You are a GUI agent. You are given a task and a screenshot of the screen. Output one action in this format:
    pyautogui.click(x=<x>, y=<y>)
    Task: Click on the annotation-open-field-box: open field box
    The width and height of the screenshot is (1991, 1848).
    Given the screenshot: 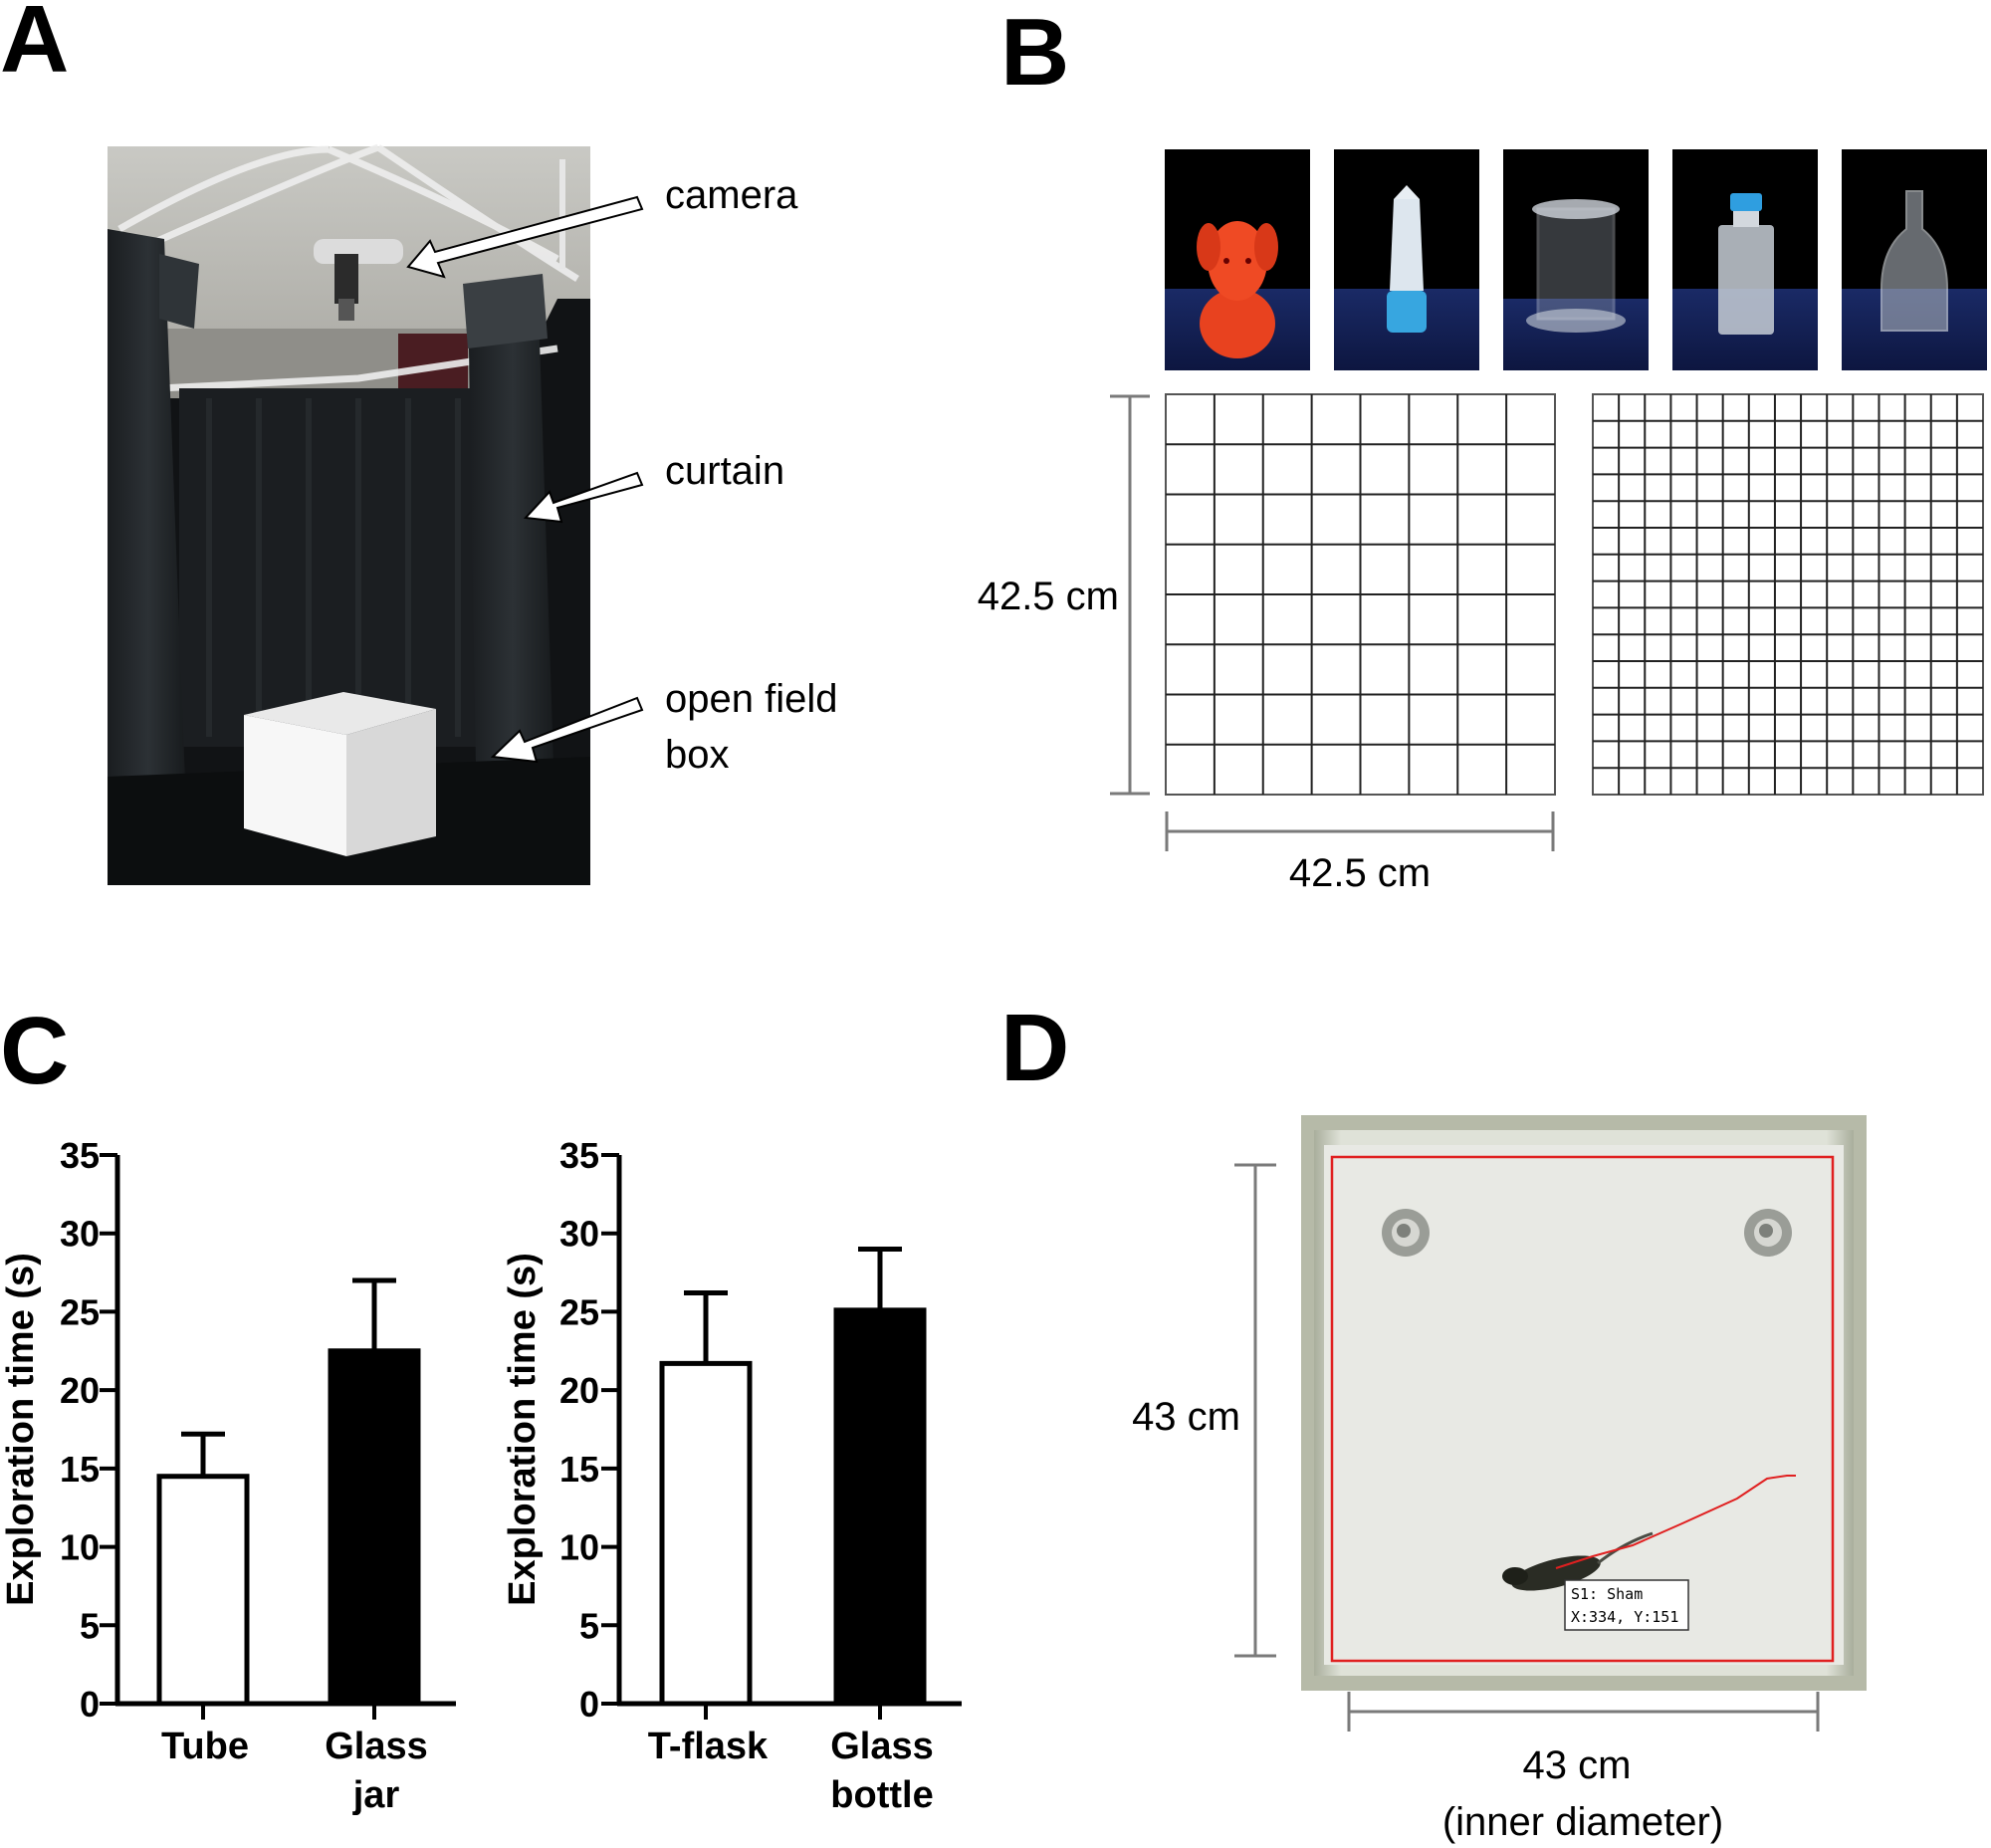 What is the action you would take?
    pyautogui.click(x=663, y=727)
    